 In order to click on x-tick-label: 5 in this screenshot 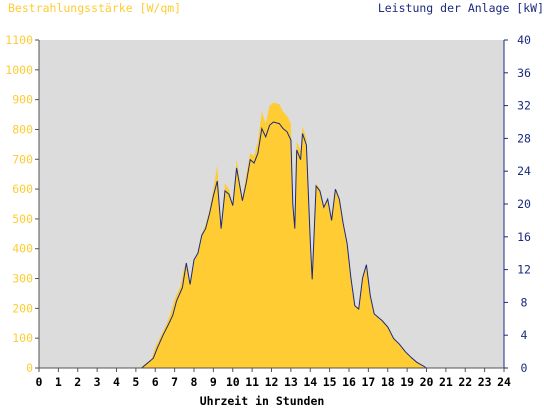, I will do `click(135, 382)`.